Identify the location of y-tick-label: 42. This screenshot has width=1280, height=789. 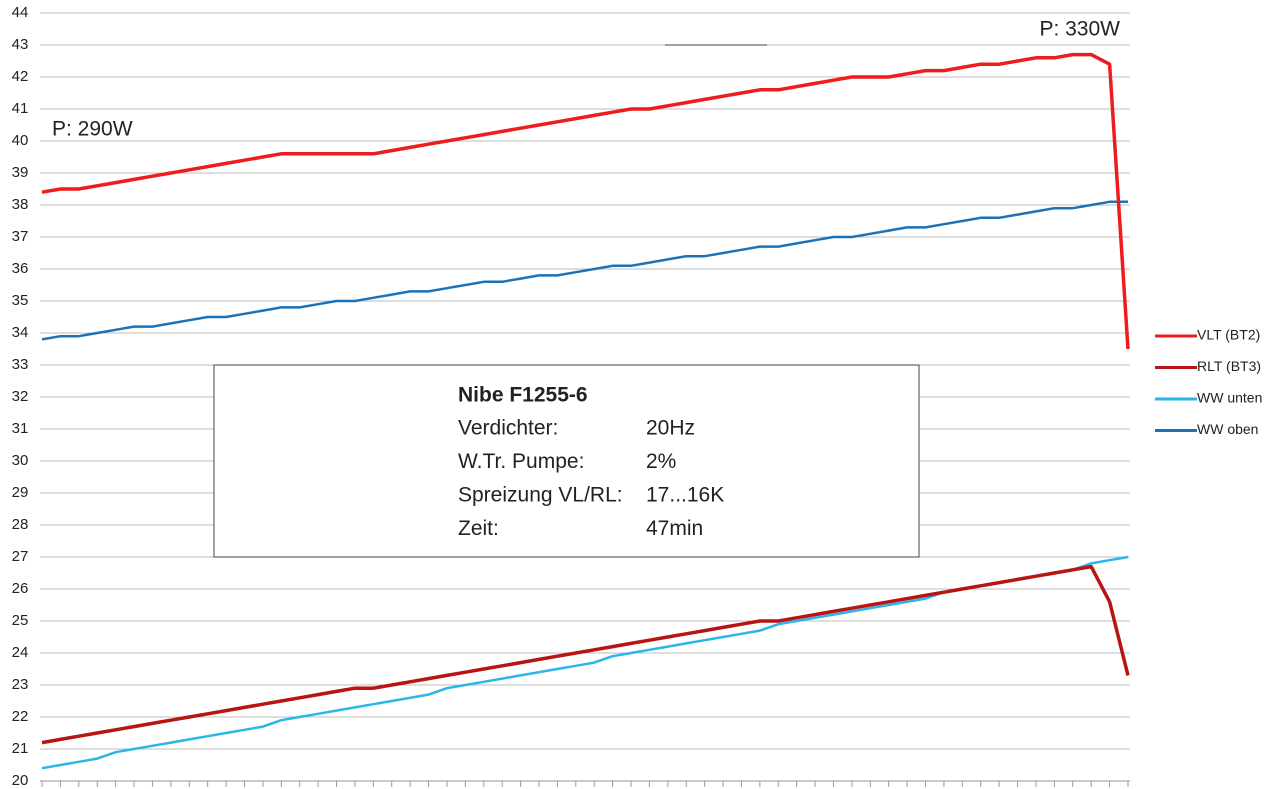
(20, 76).